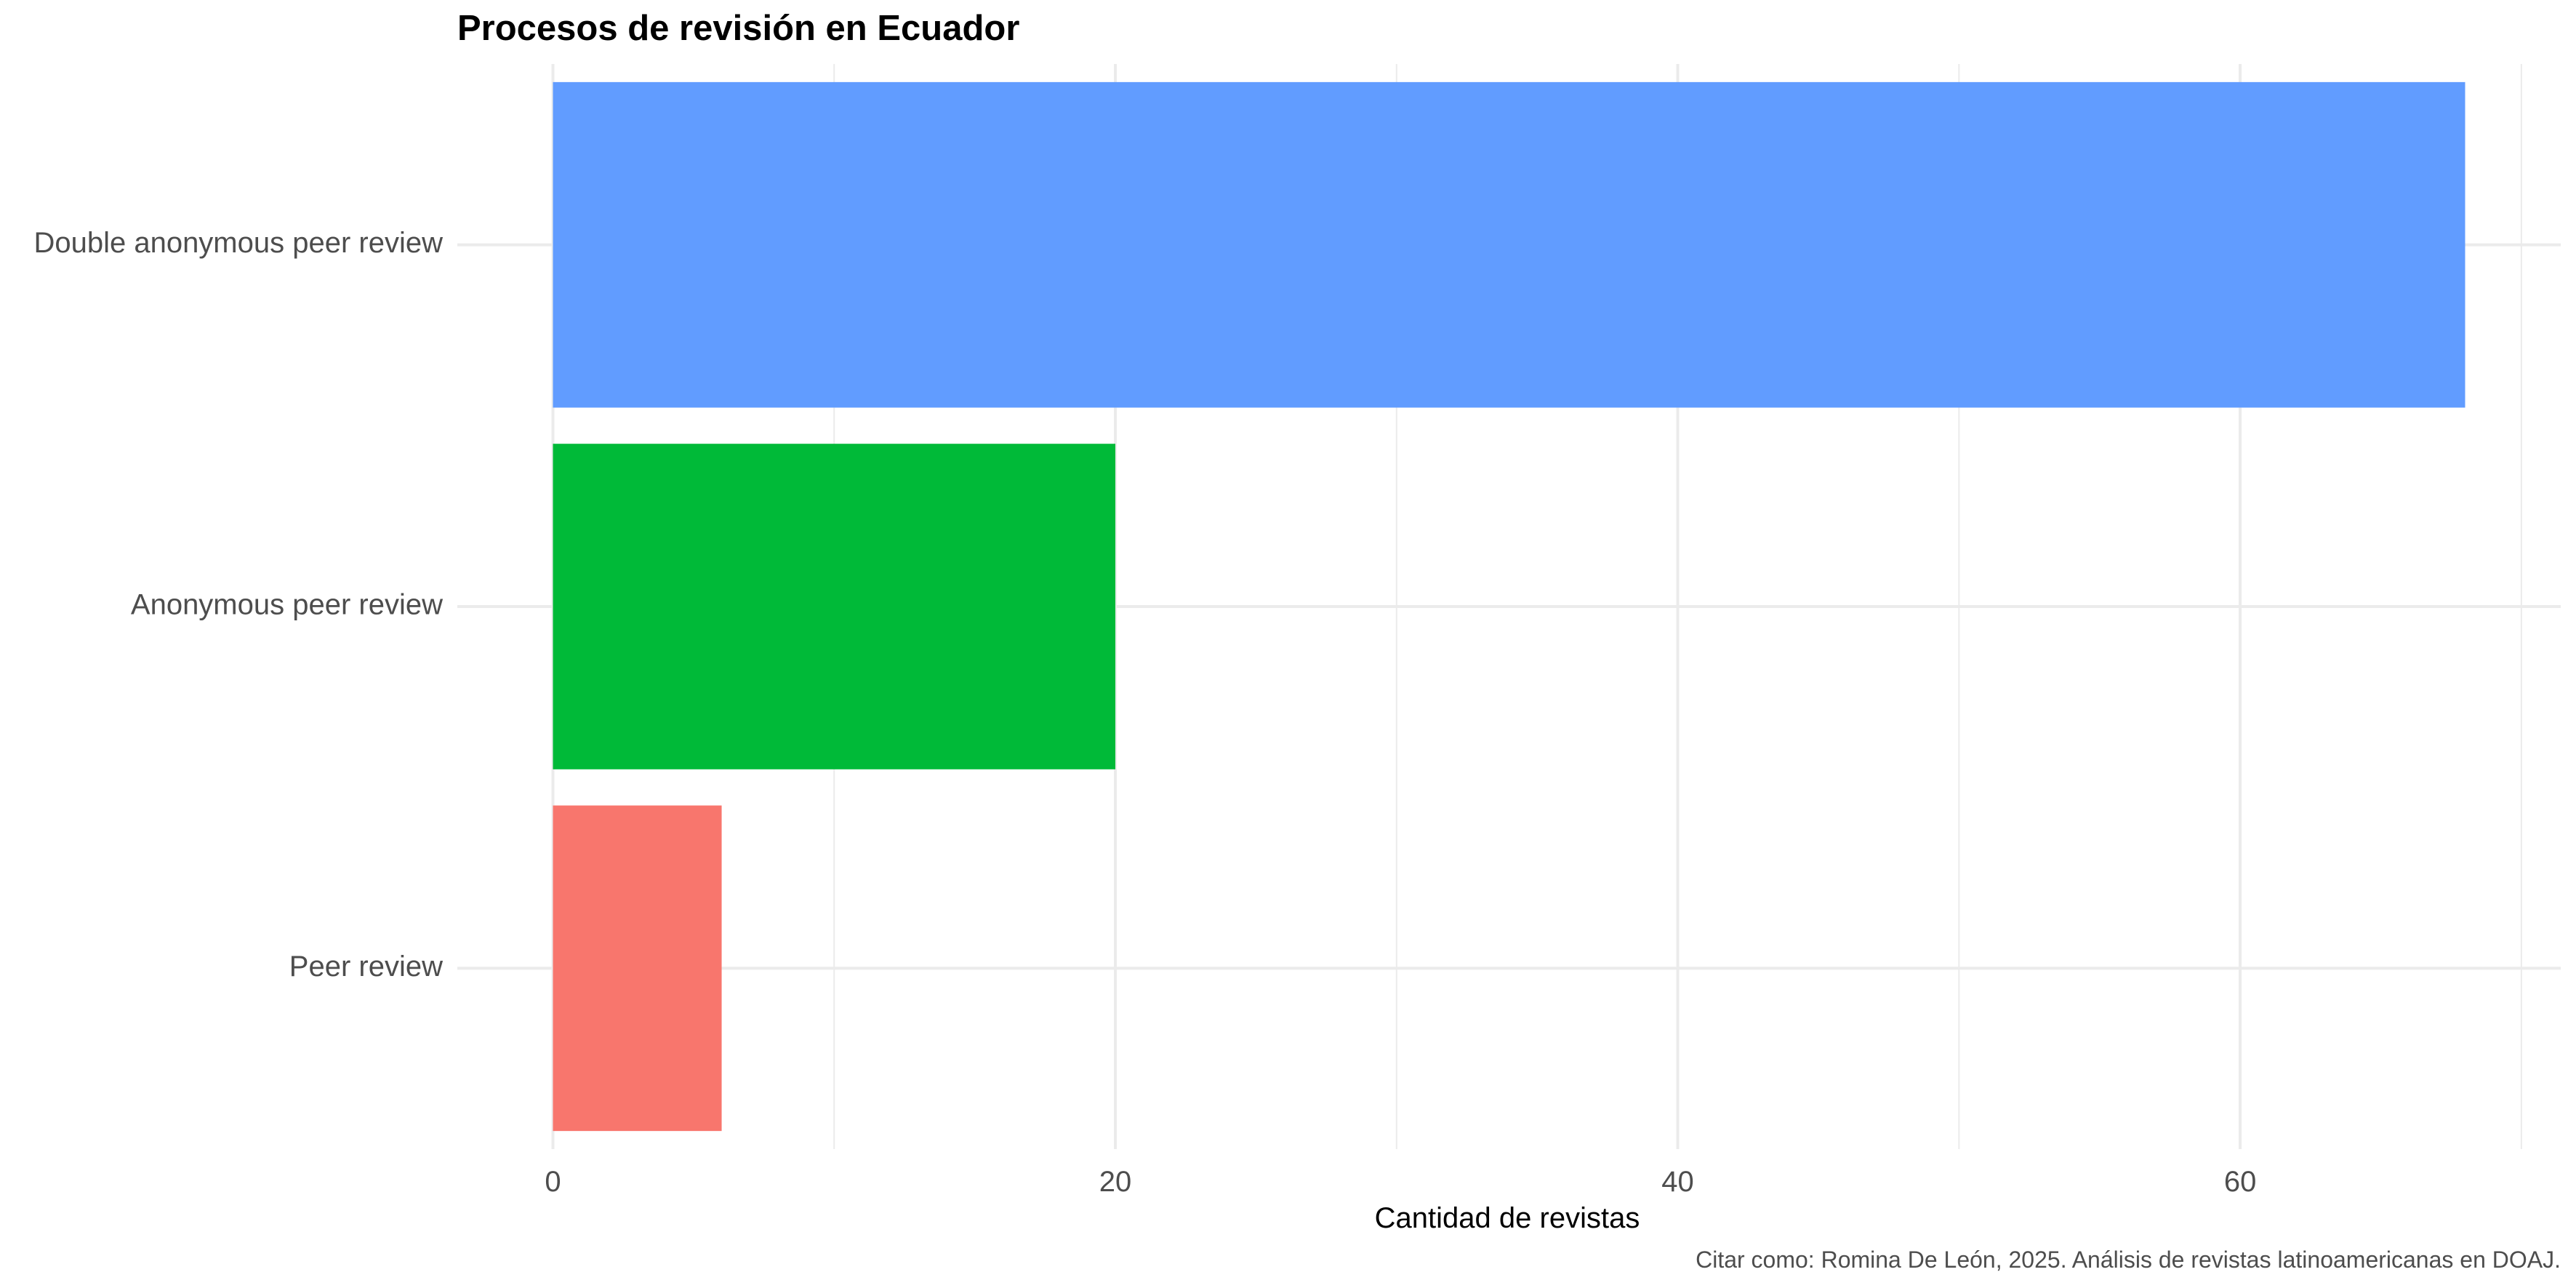 The height and width of the screenshot is (1288, 2576). I want to click on x-tick-labels: 0 20 40 60, so click(1400, 1182).